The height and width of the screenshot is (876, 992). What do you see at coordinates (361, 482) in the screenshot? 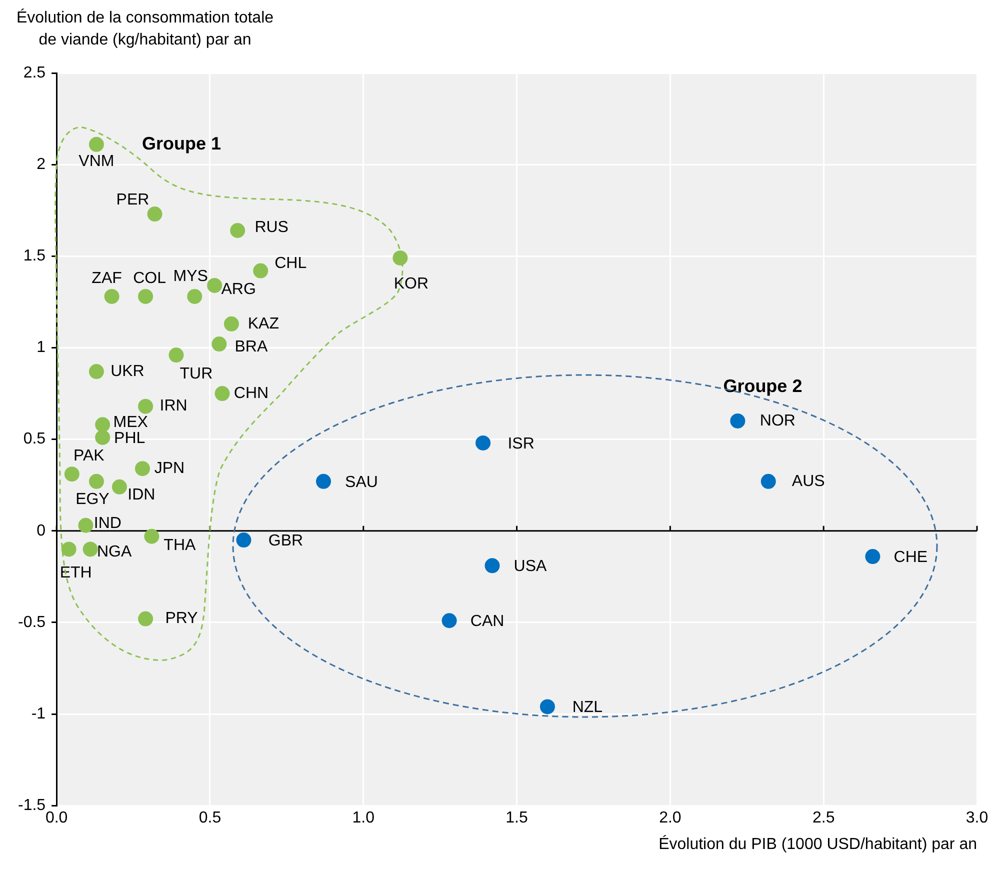
I see `annotation: SAU` at bounding box center [361, 482].